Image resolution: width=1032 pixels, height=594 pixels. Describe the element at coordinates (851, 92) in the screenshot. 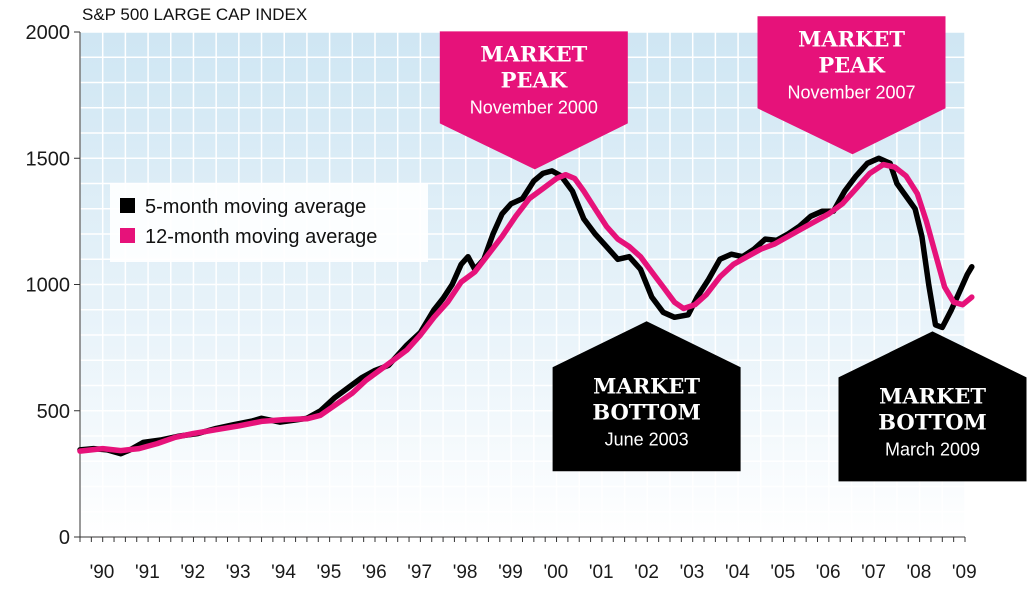

I see `callout-subtitle: November 2007` at that location.